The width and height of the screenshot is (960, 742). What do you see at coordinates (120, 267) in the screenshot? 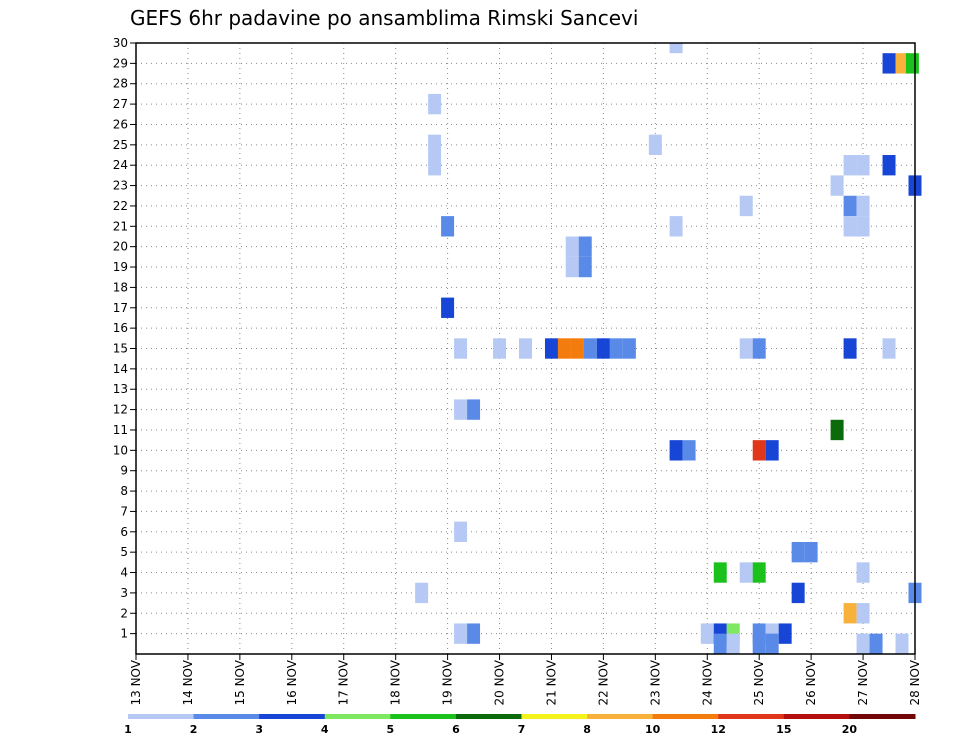
I see `y-tick-label: 19` at bounding box center [120, 267].